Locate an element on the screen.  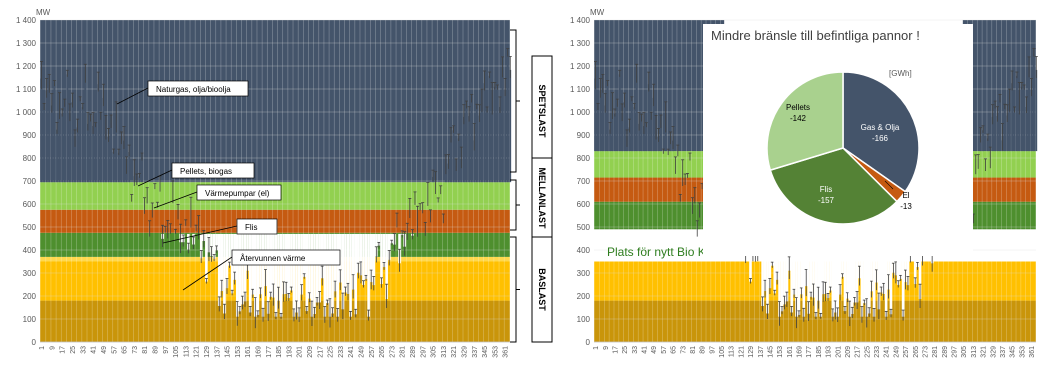
pie-slice-label: Pellets is located at coordinates (798, 107).